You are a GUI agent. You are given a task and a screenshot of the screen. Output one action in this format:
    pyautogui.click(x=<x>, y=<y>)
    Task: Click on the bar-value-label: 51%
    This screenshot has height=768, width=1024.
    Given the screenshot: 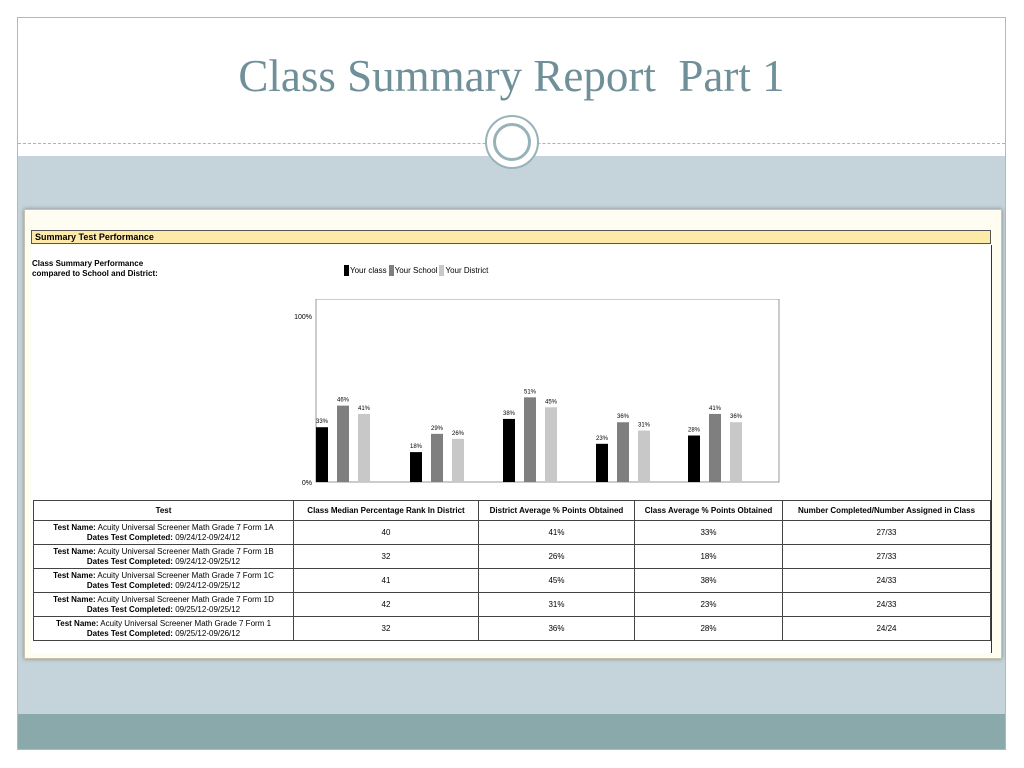 What is the action you would take?
    pyautogui.click(x=530, y=392)
    